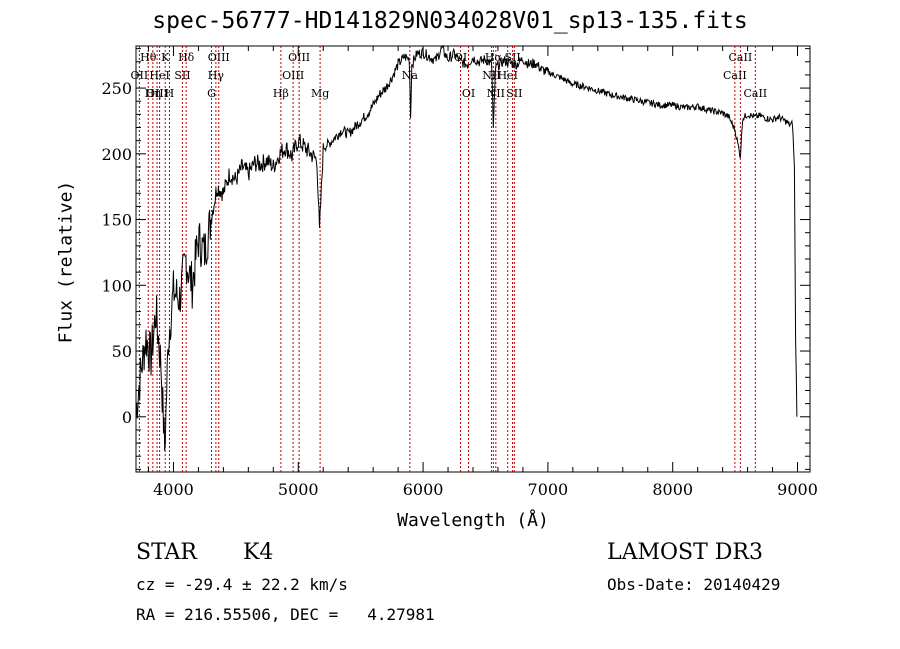  I want to click on y-axis-label: Flux (relative), so click(66, 262).